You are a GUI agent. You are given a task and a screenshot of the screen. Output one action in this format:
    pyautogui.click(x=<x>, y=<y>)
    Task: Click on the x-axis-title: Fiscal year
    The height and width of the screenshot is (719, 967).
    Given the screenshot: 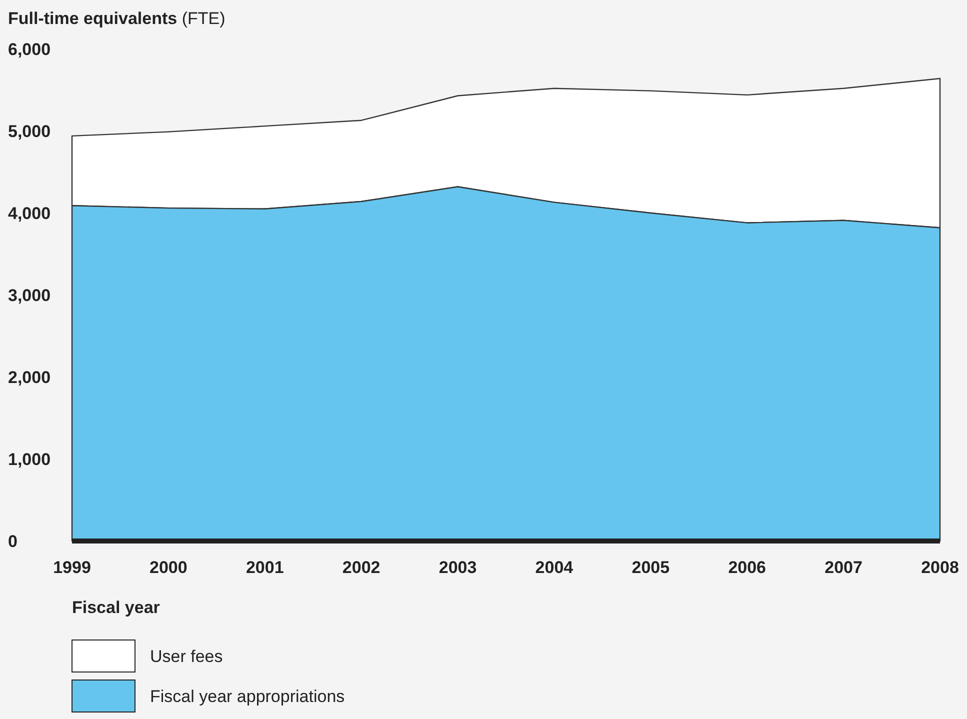 What is the action you would take?
    pyautogui.click(x=116, y=607)
    